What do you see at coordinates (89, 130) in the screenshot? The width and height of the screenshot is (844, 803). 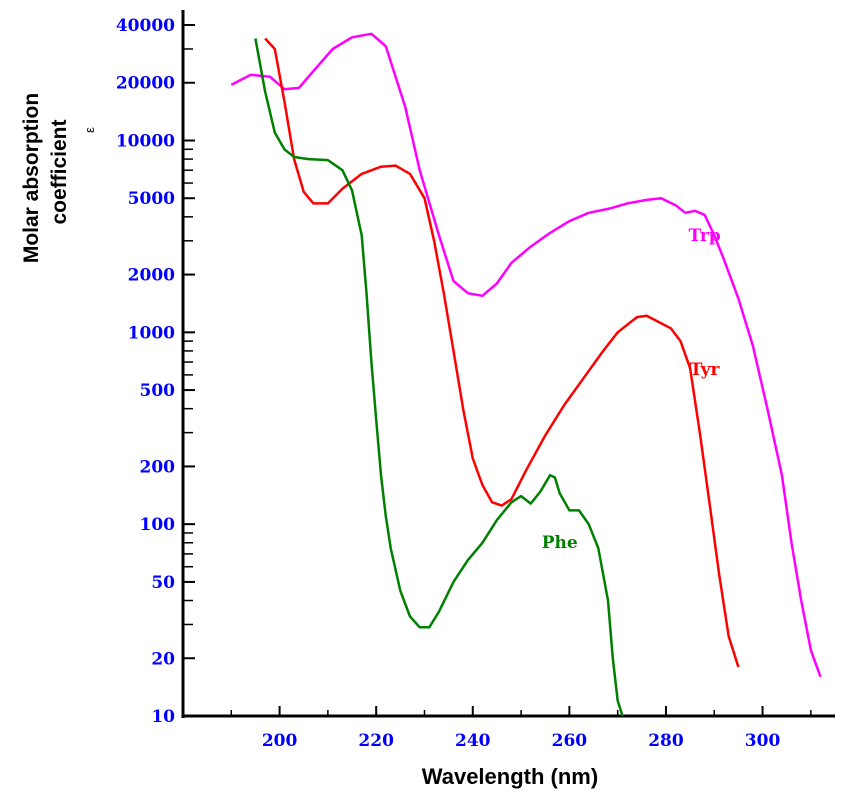 I see `y-axis-label-subscript: ε` at bounding box center [89, 130].